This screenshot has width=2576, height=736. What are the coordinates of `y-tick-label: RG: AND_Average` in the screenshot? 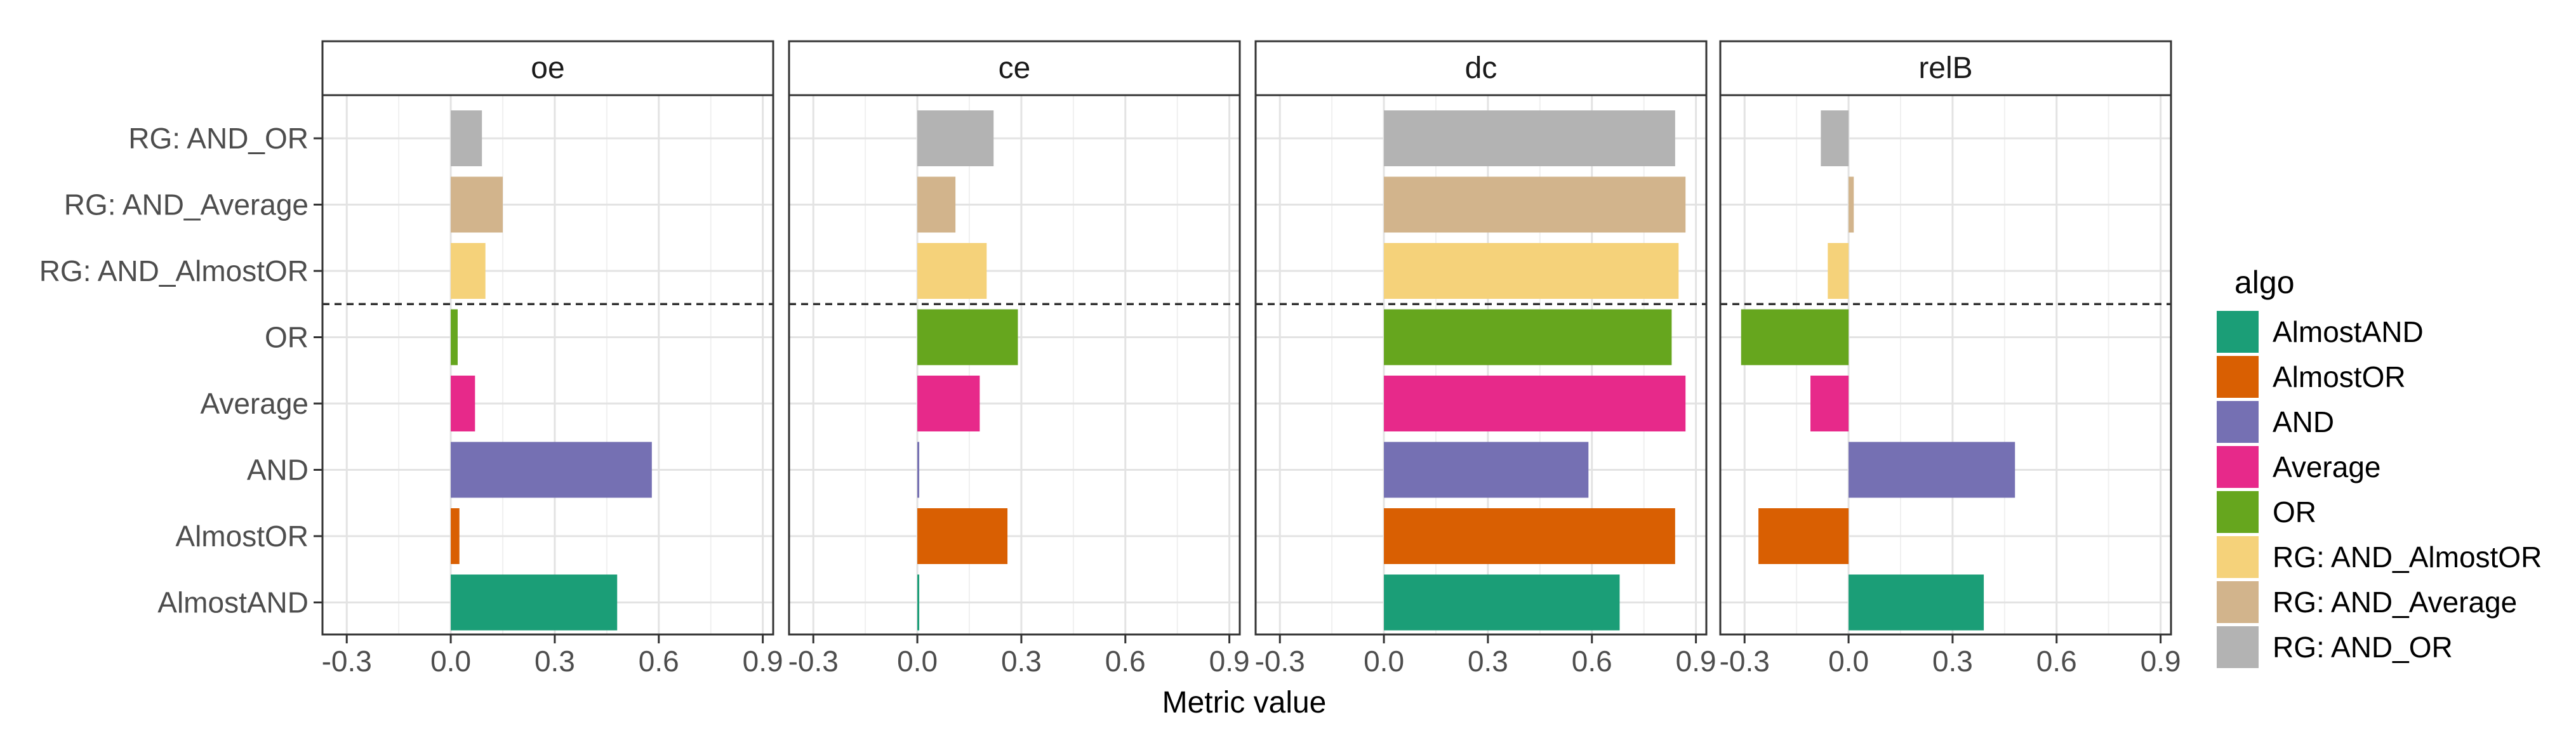 It's located at (186, 204).